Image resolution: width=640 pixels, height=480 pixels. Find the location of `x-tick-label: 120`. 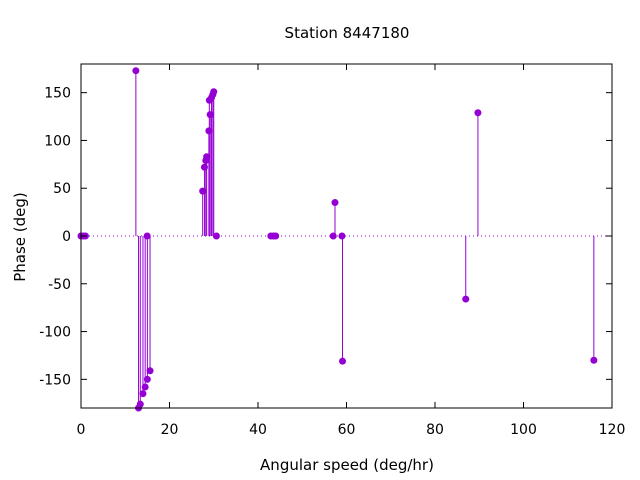

x-tick-label: 120 is located at coordinates (612, 430).